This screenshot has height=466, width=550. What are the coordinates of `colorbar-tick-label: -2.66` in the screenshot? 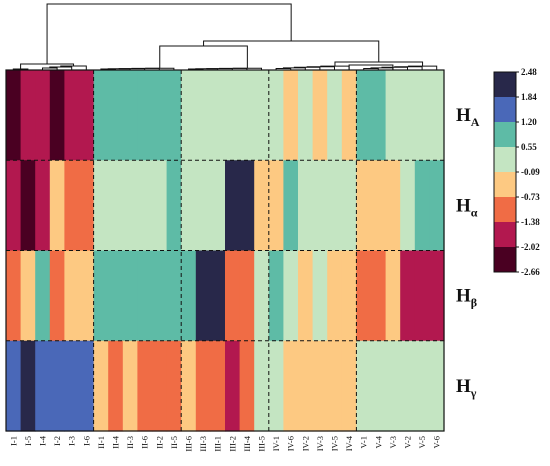 It's located at (530, 272).